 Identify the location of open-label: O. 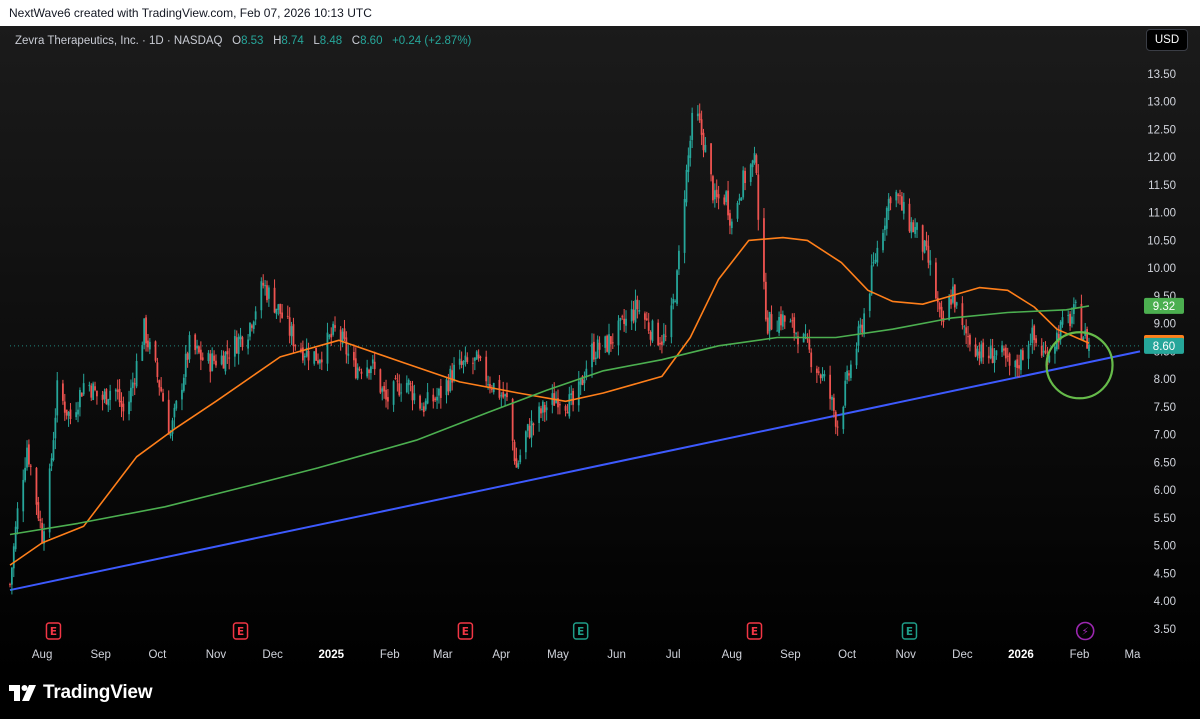
(237, 41).